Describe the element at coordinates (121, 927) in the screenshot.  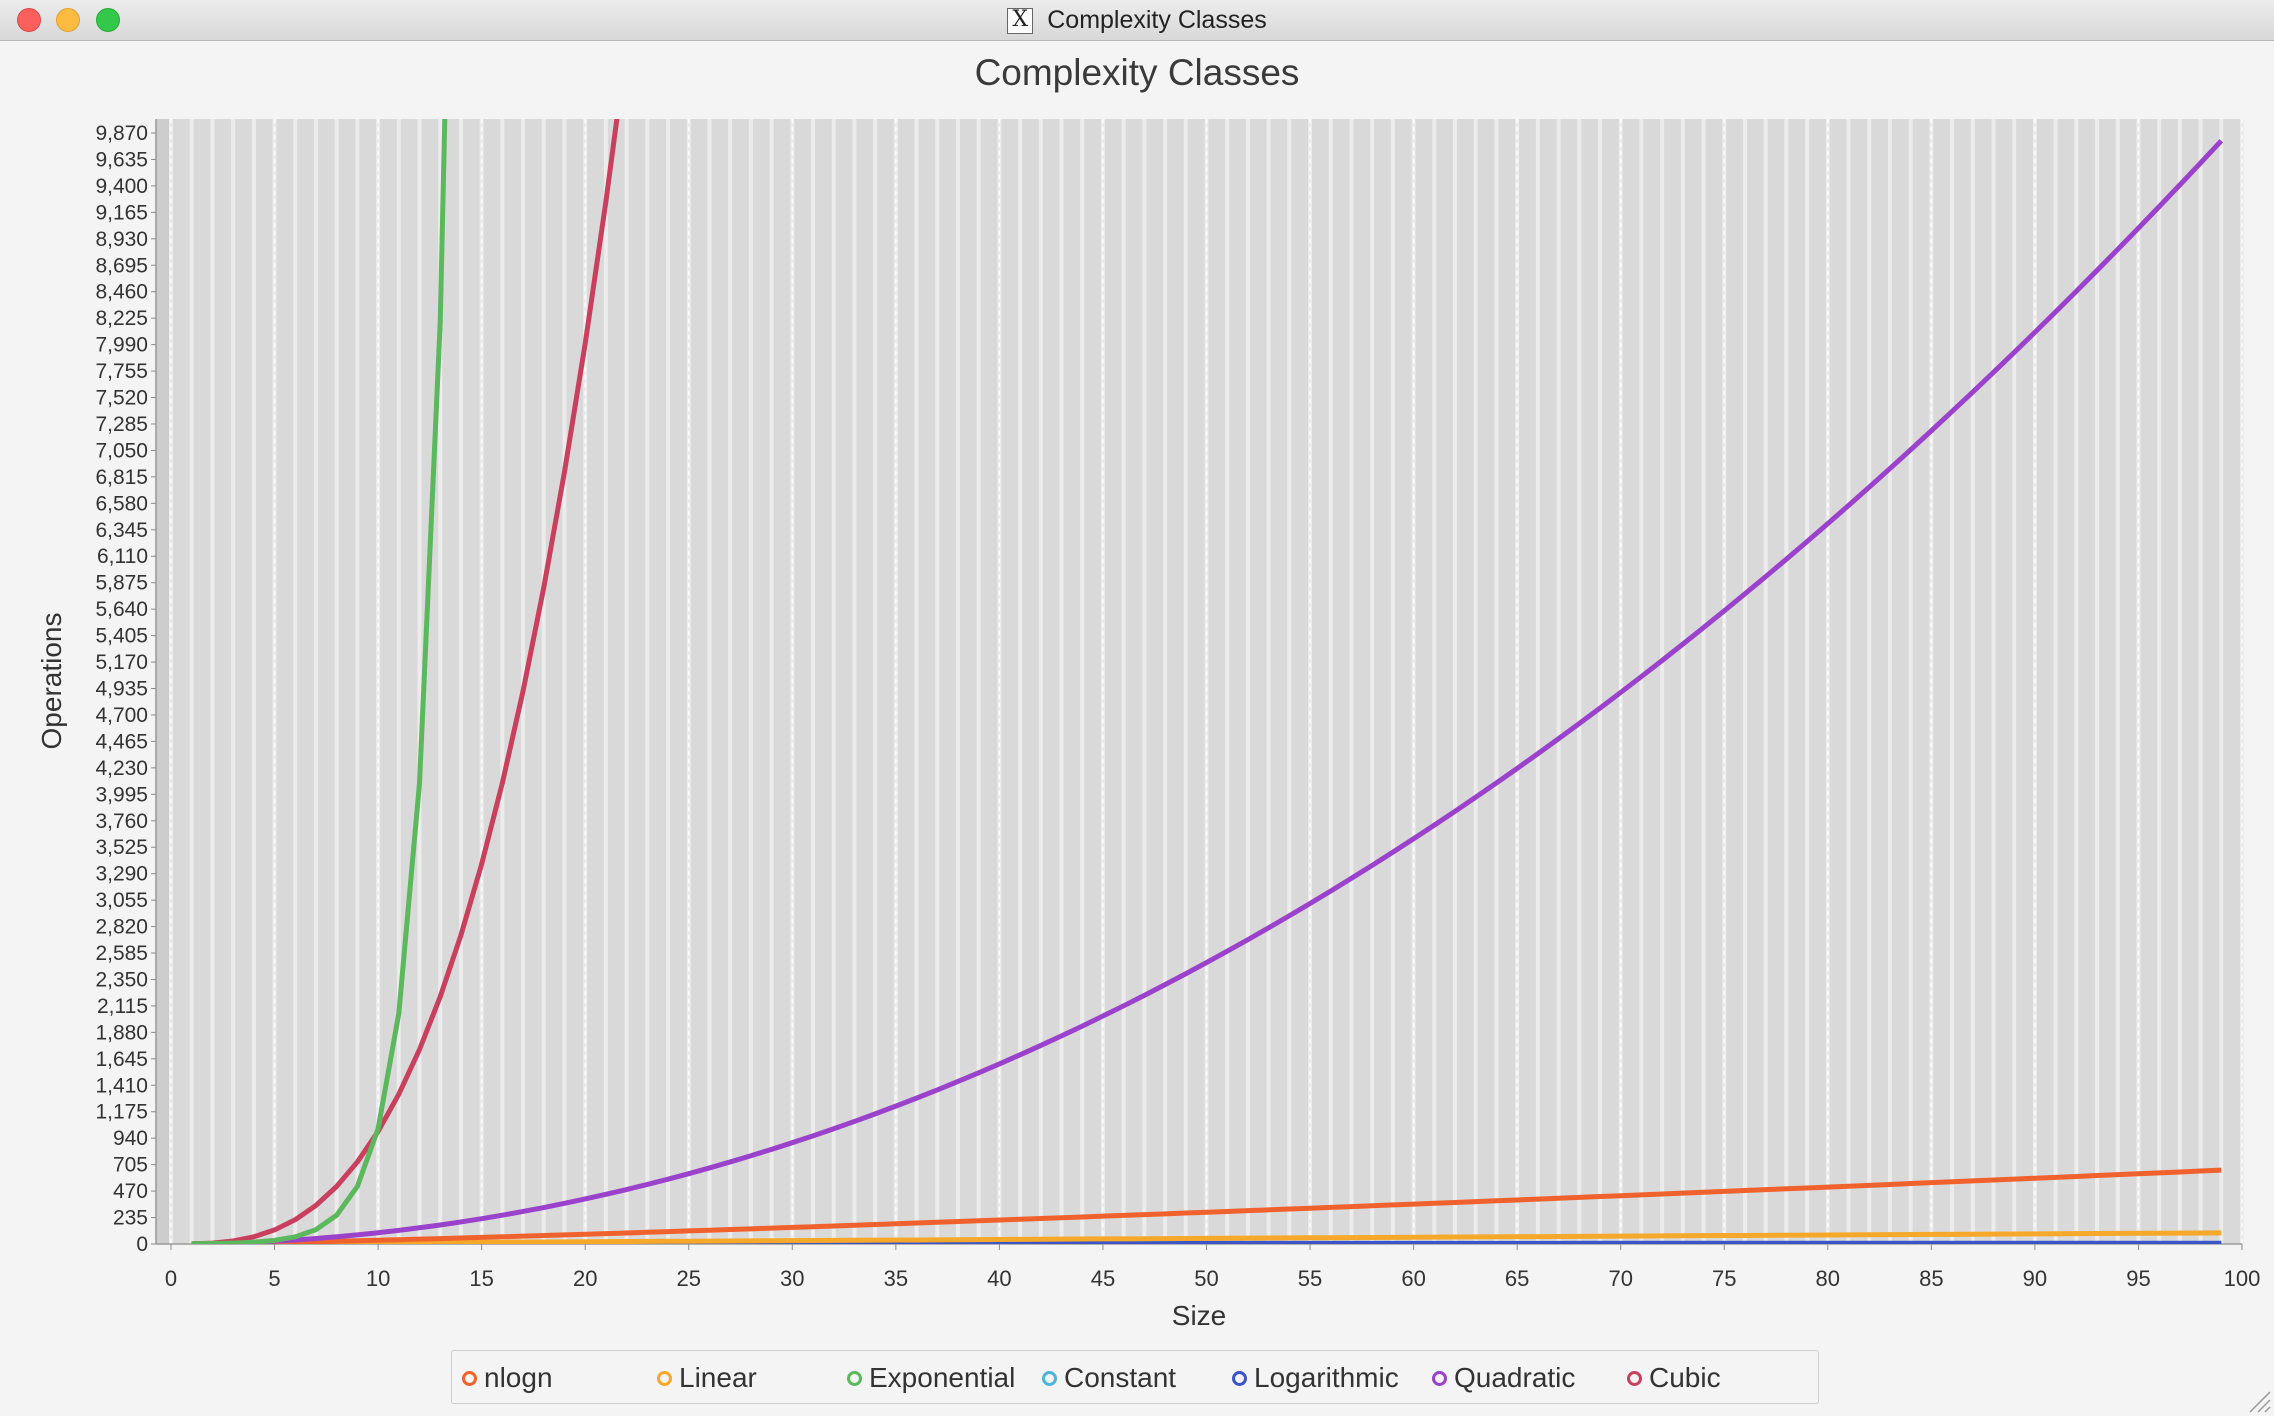
I see `y-tick-label: 2,820` at that location.